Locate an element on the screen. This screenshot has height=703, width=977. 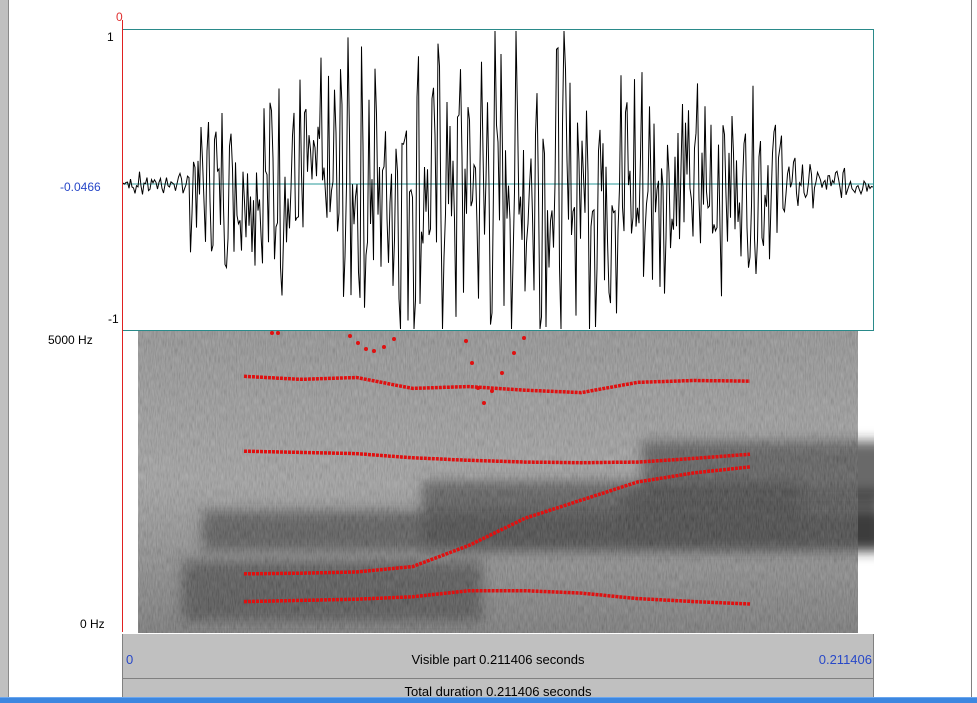
formant-track-f3 is located at coordinates (497, 457).